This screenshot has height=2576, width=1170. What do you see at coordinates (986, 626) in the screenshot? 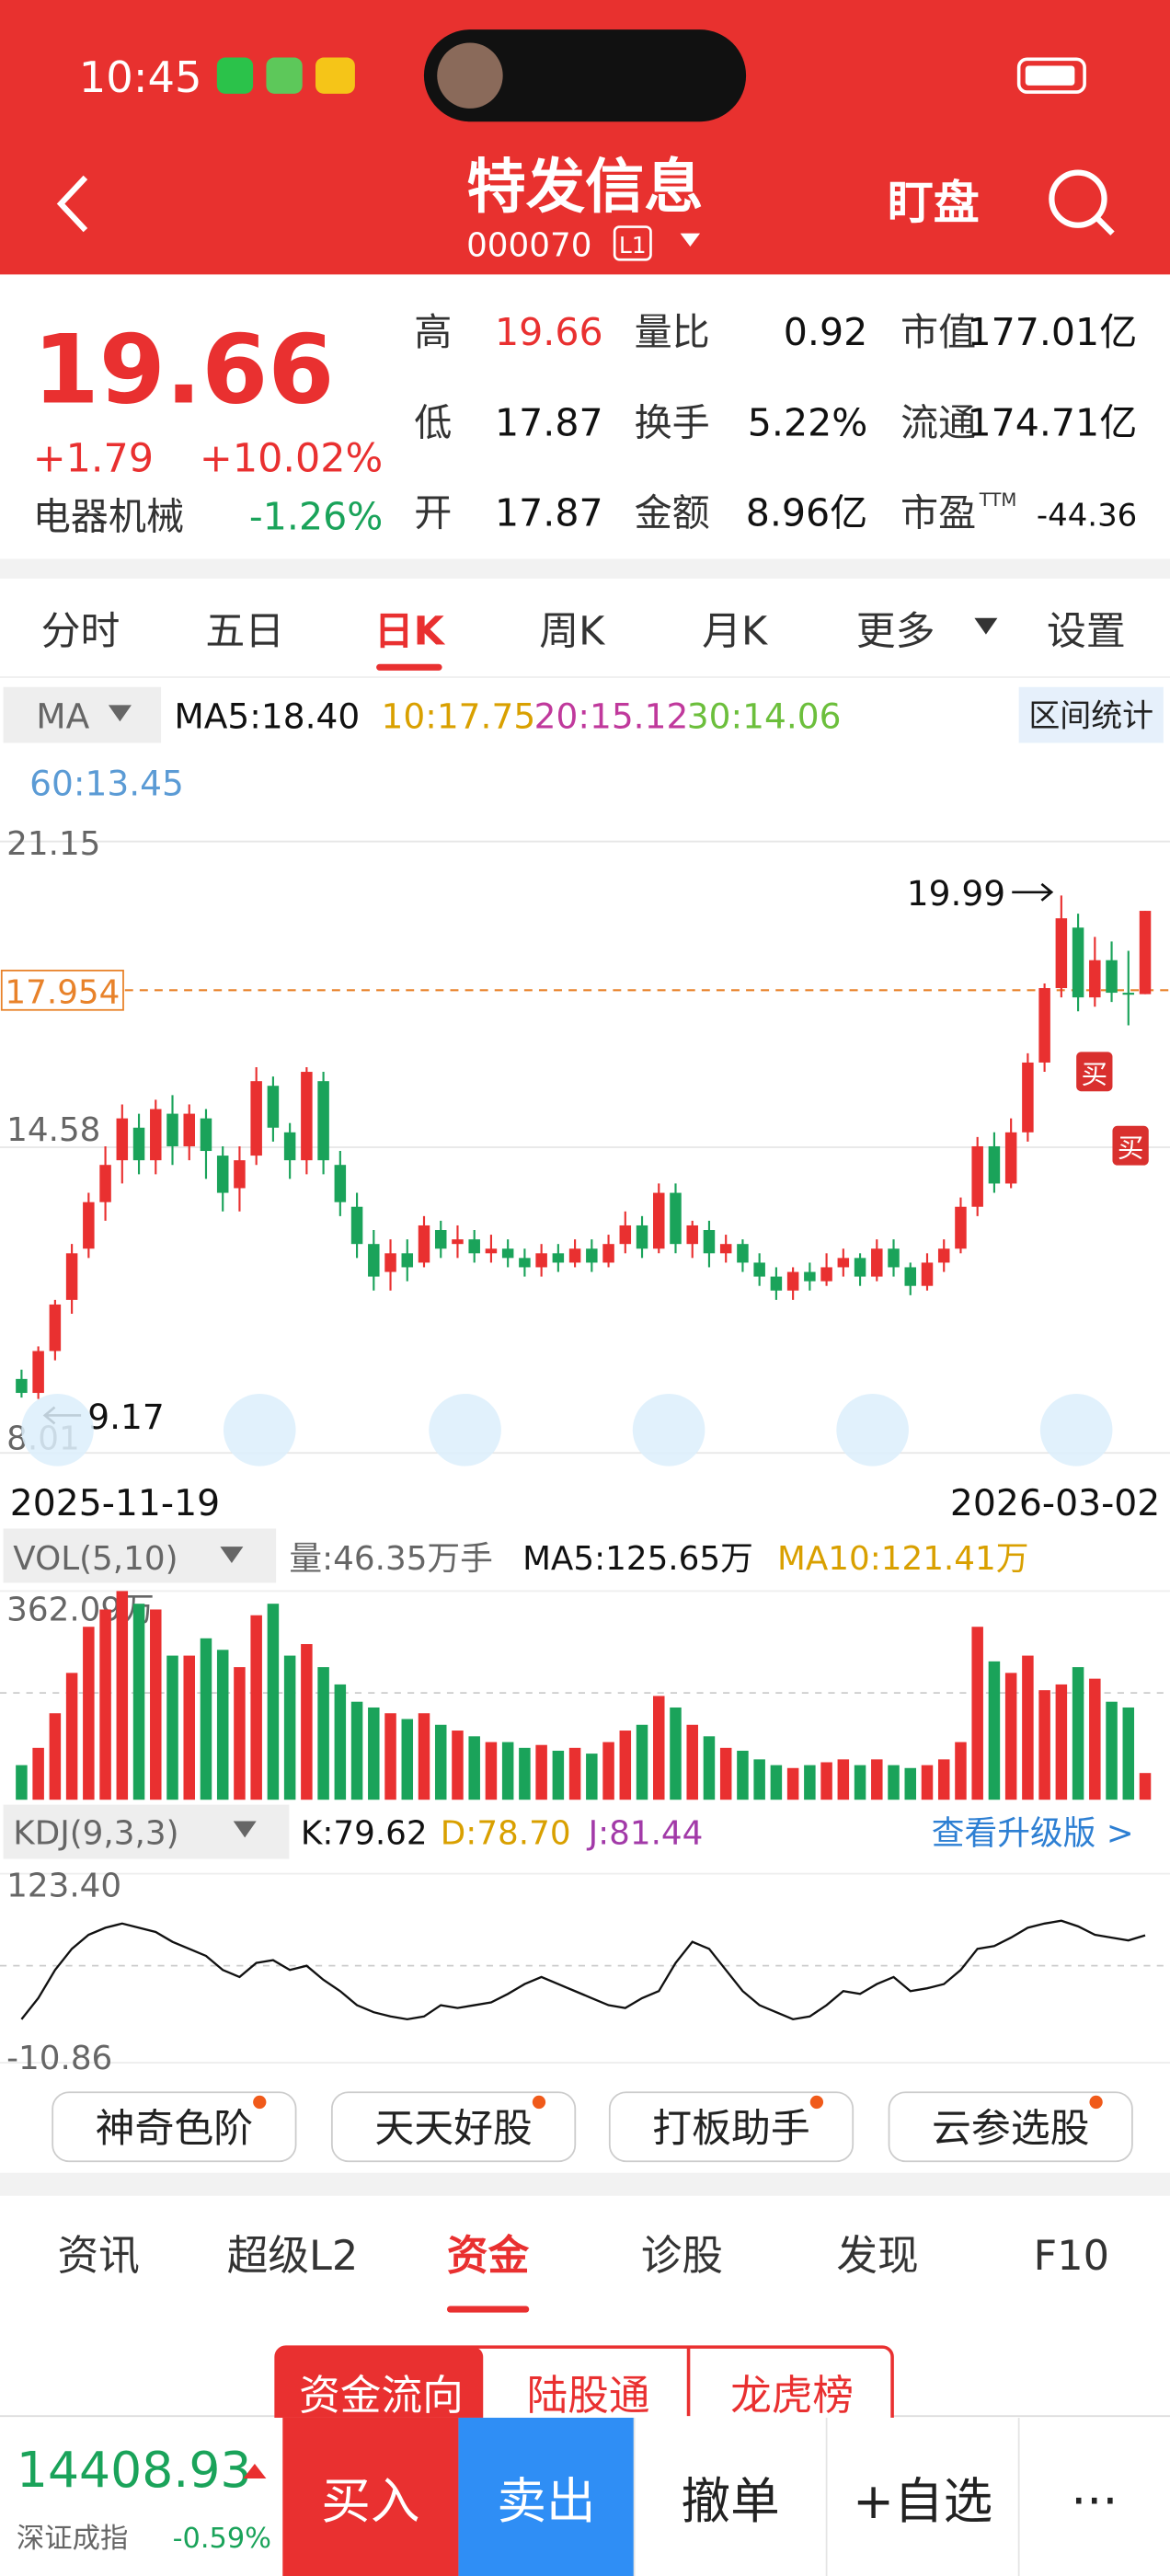
I see `dropdown-arrow` at bounding box center [986, 626].